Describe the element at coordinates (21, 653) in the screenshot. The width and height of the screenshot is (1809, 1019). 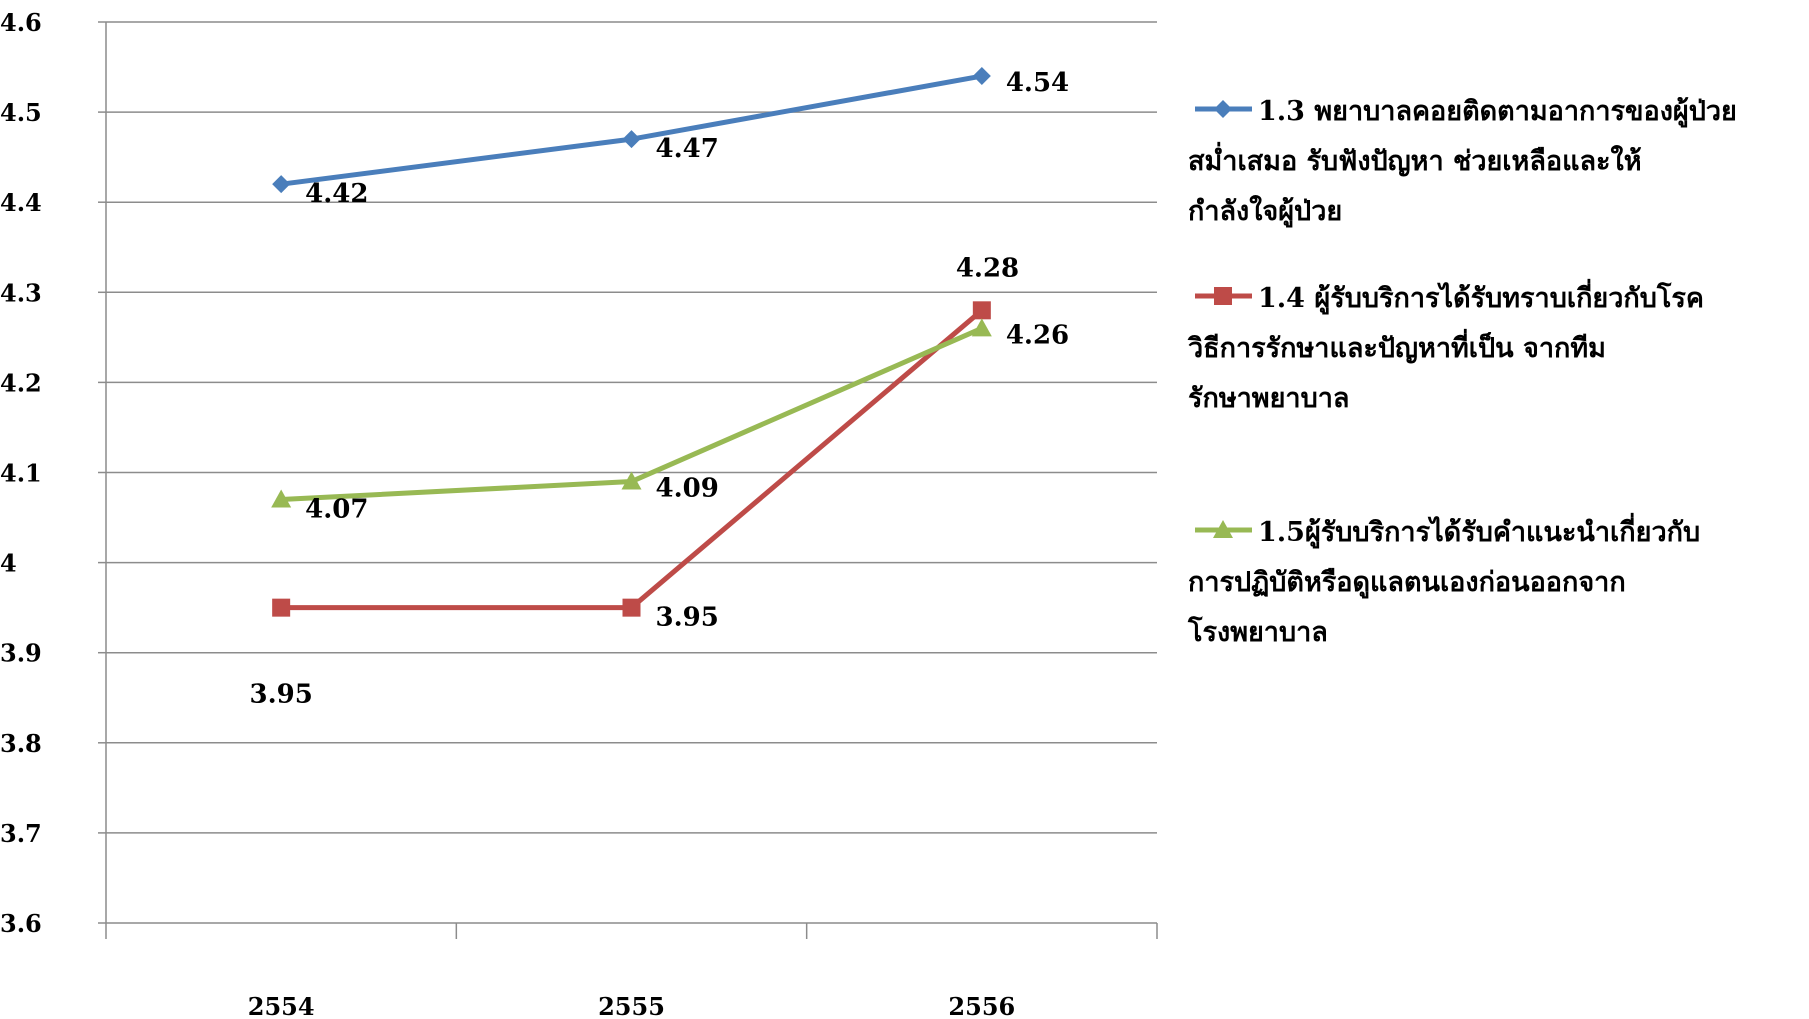
I see `y-tick-label: 3.9` at that location.